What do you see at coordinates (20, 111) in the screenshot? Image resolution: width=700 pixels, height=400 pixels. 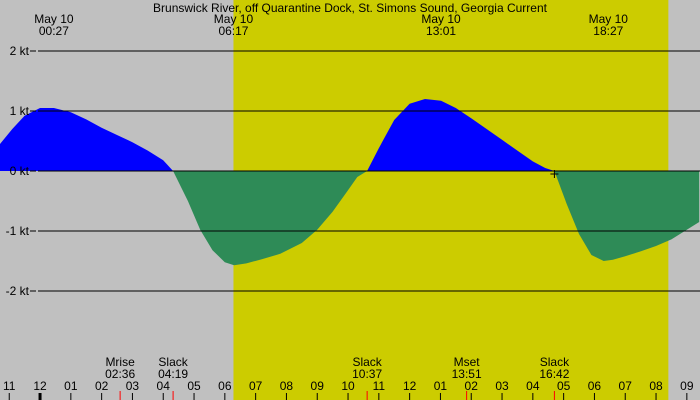 I see `y-tick-label: 1 kt` at bounding box center [20, 111].